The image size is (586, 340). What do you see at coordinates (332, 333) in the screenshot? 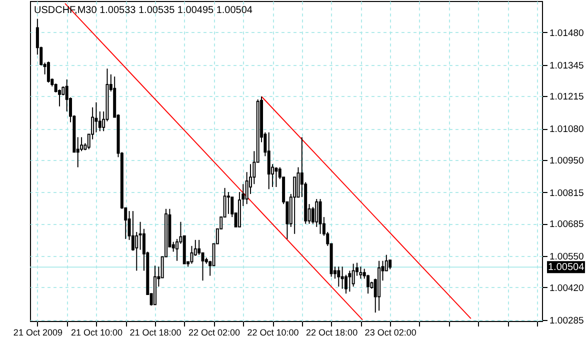
I see `x-tick-label: 22 Oct 18:00` at bounding box center [332, 333].